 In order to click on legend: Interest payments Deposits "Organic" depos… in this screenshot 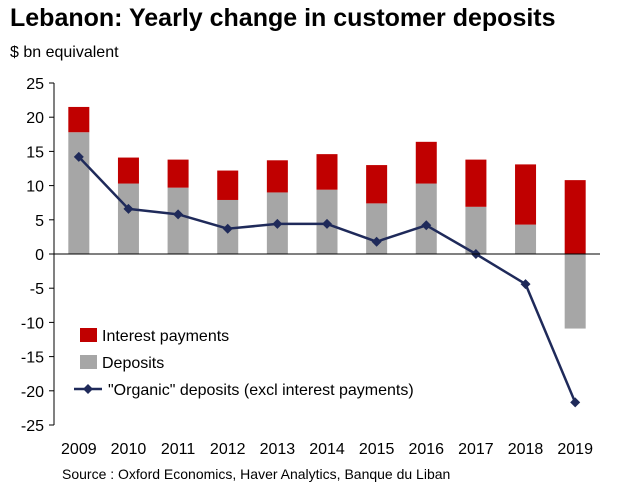, I will do `click(244, 363)`.